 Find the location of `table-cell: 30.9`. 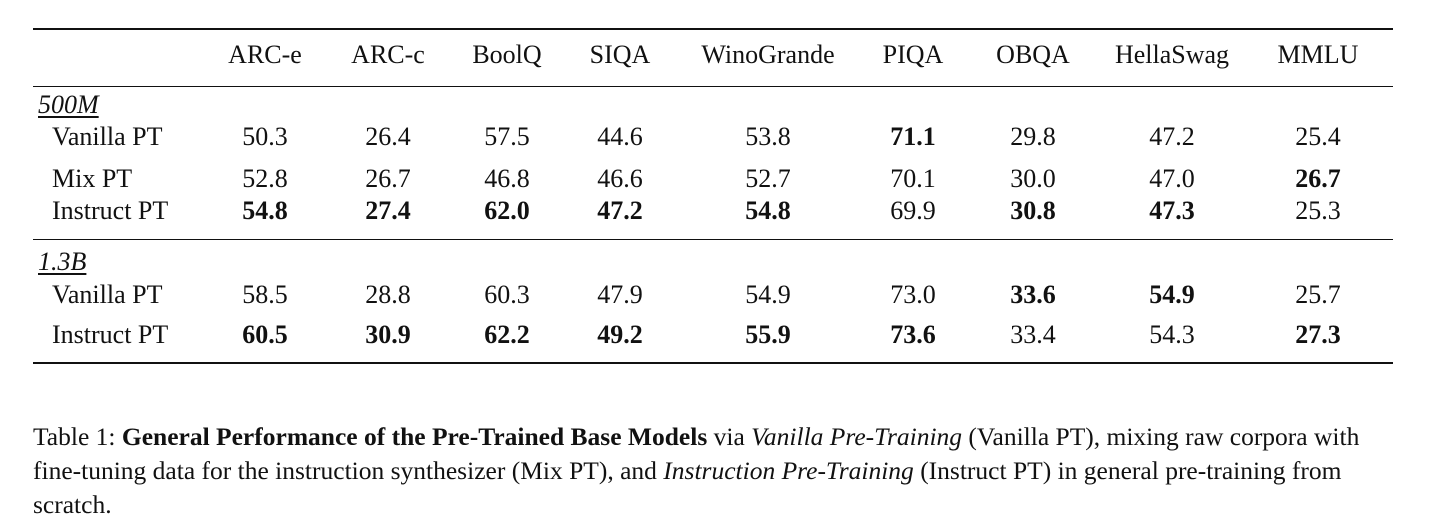

table-cell: 30.9 is located at coordinates (388, 334).